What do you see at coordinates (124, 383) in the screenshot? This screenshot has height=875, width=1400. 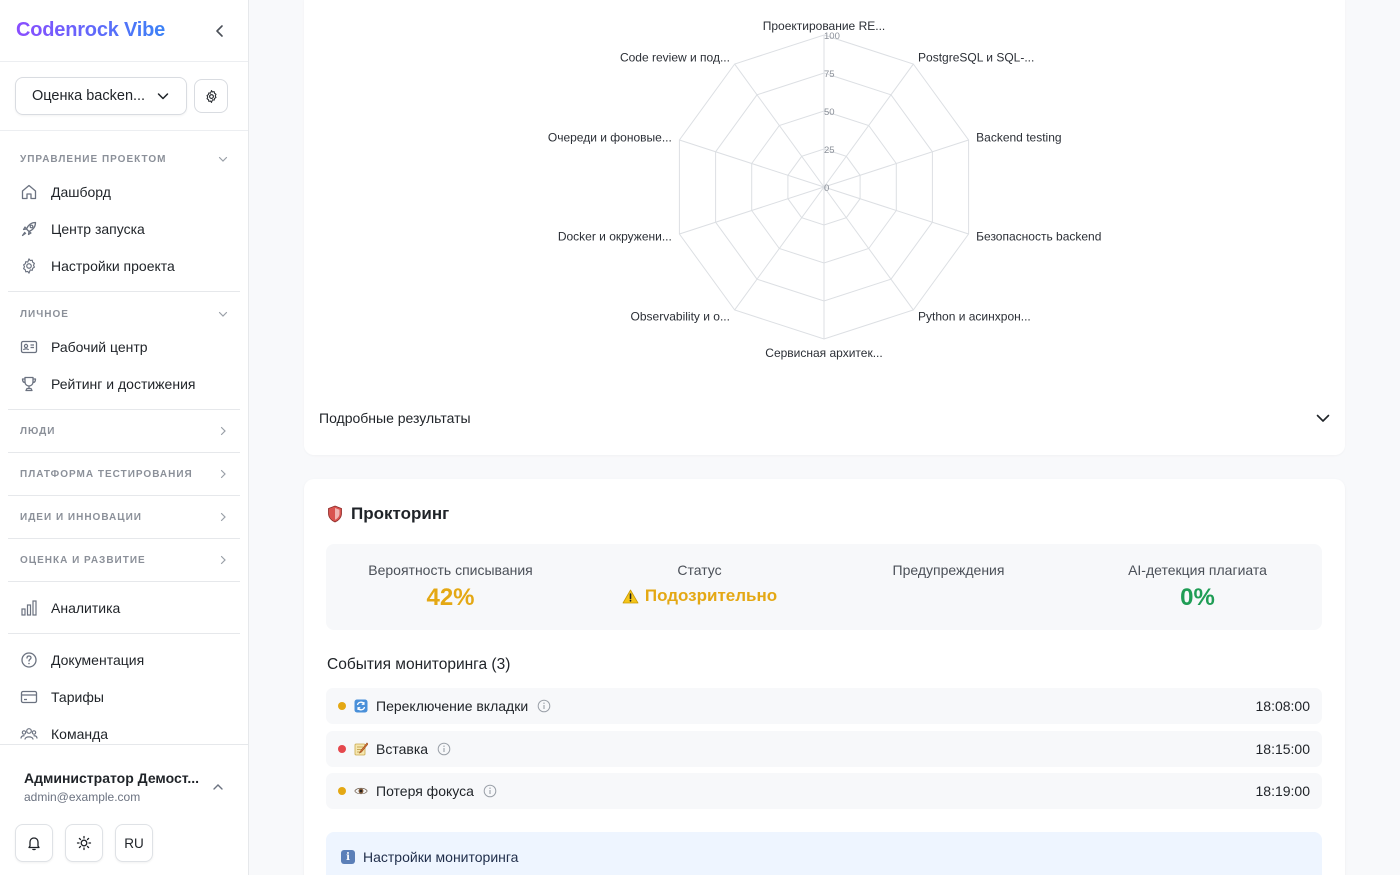 I see `sidebar-item-rating: Рейтинг и достижения` at bounding box center [124, 383].